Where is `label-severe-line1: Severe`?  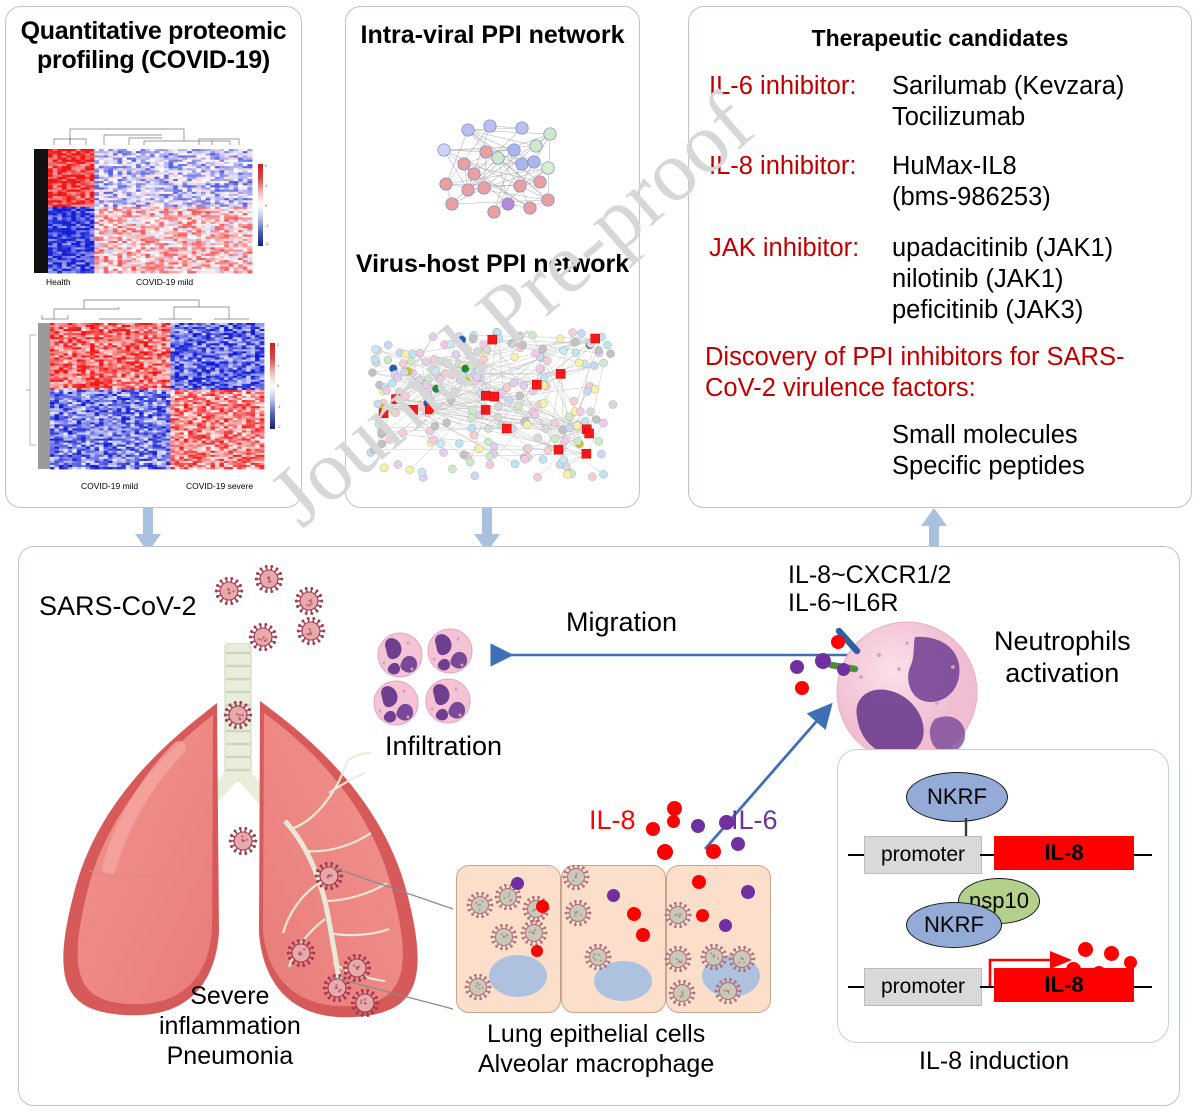
label-severe-line1: Severe is located at coordinates (230, 996).